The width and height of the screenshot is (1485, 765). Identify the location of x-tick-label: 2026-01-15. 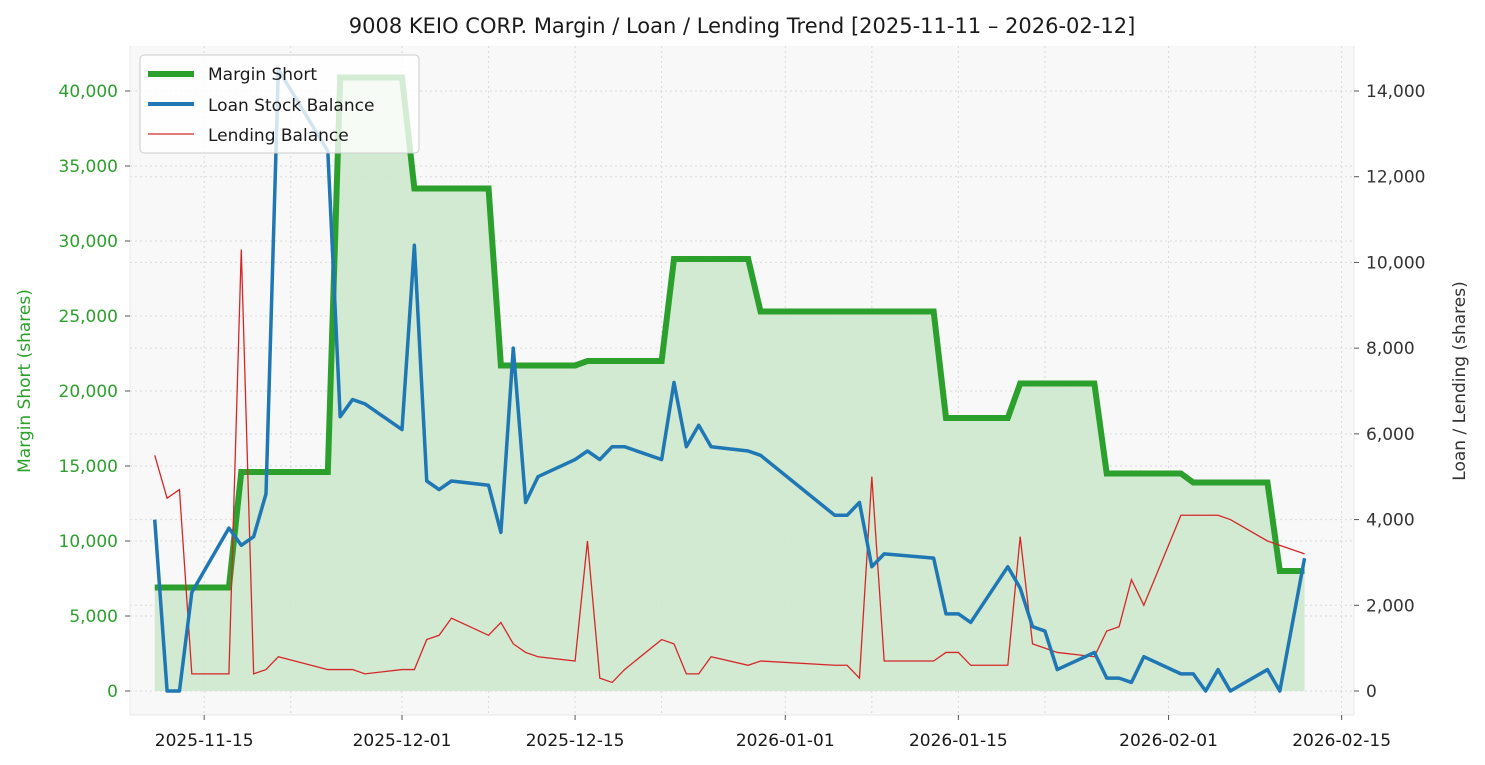
(958, 741).